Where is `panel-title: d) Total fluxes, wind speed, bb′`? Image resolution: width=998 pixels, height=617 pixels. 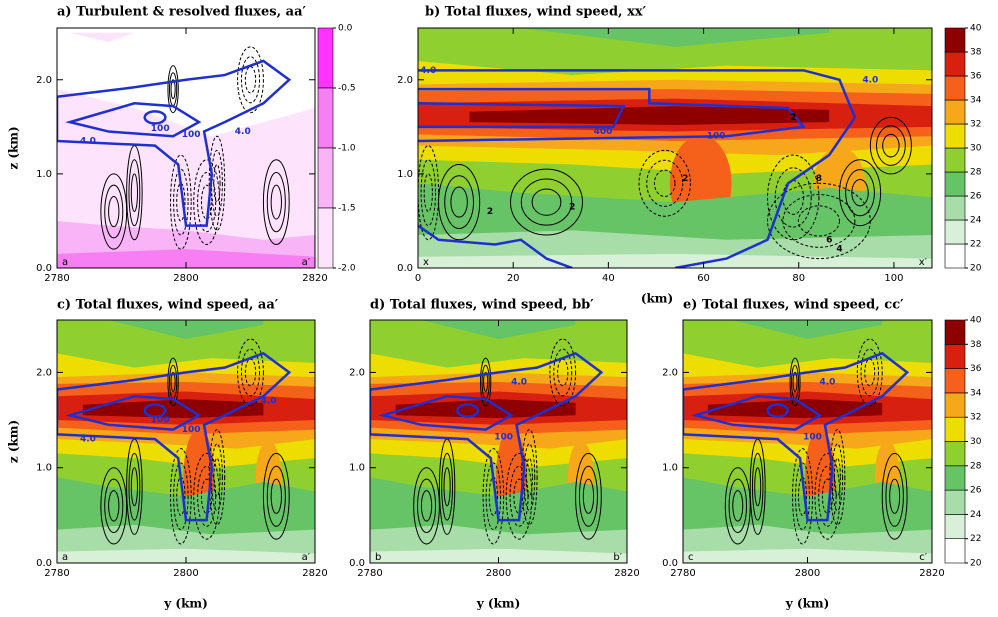
panel-title: d) Total fluxes, wind speed, bb′ is located at coordinates (482, 305).